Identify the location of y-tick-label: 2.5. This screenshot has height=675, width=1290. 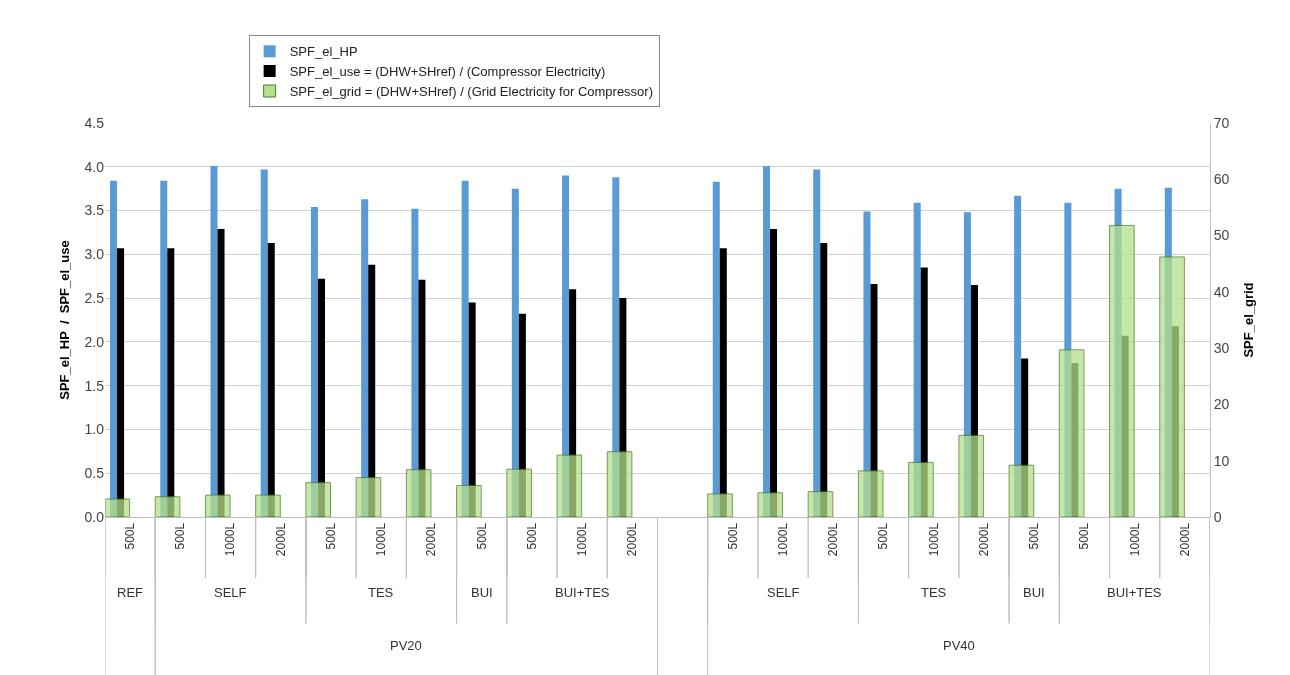
(94, 298).